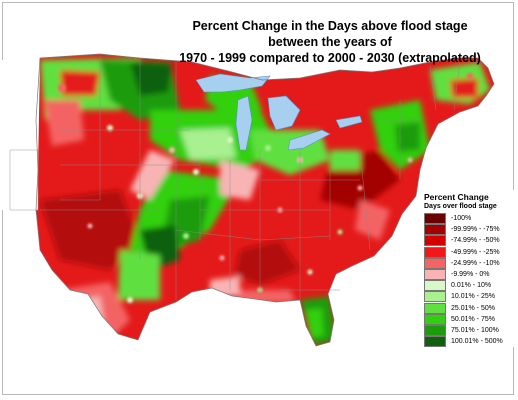  I want to click on legend-item: 25.01% - 50%, so click(469, 308).